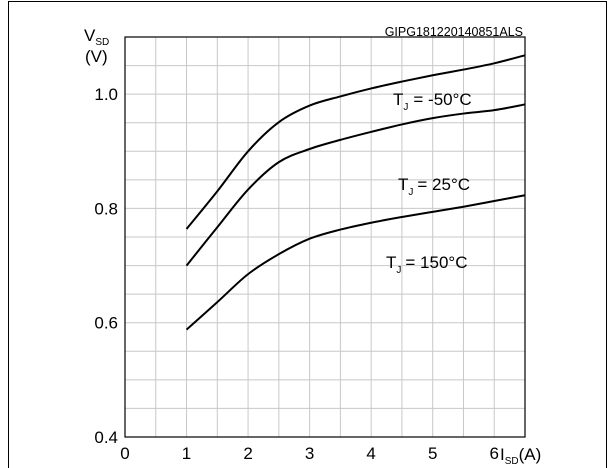  I want to click on svg-text: ISD(A), so click(520, 456).